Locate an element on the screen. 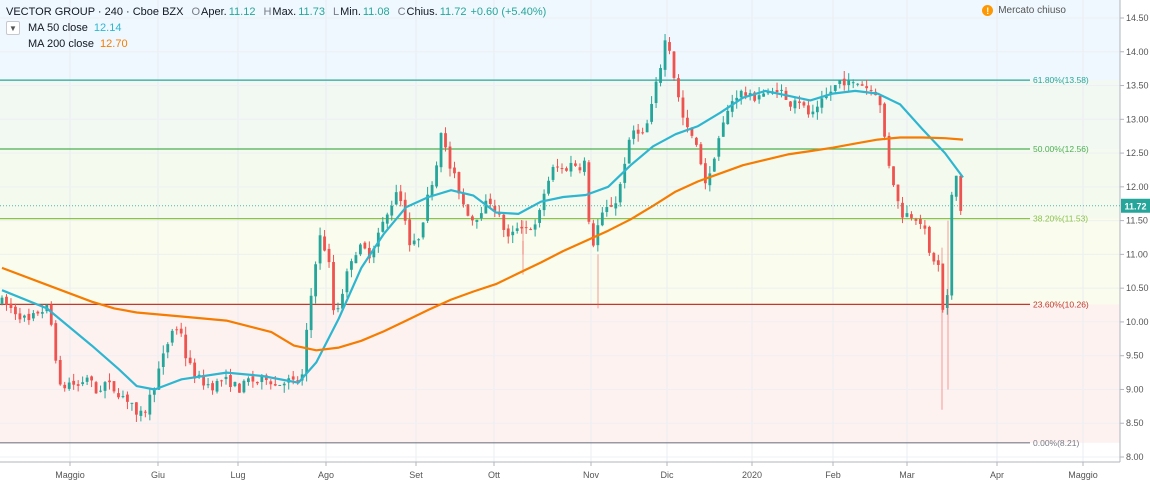  y-tick-label: 12.50 is located at coordinates (1137, 153).